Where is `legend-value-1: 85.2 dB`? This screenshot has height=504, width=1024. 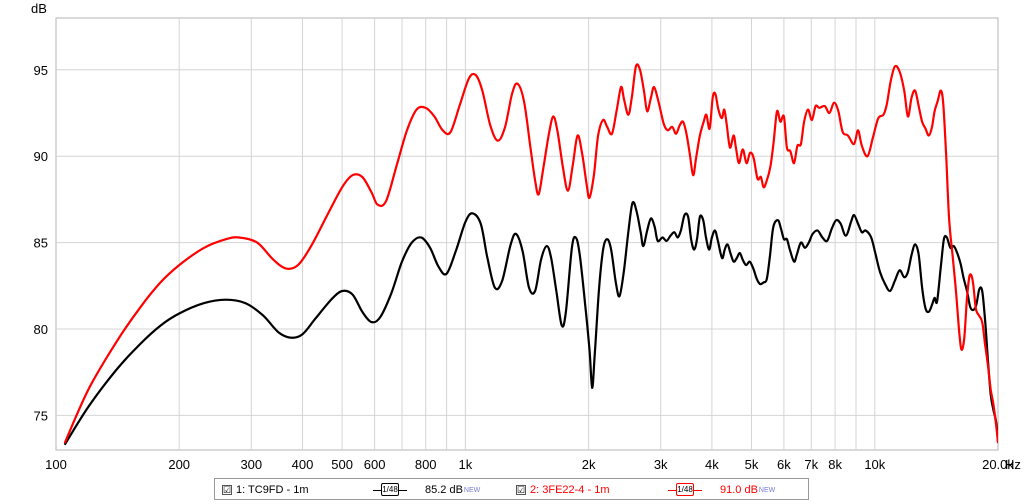 legend-value-1: 85.2 dB is located at coordinates (444, 490).